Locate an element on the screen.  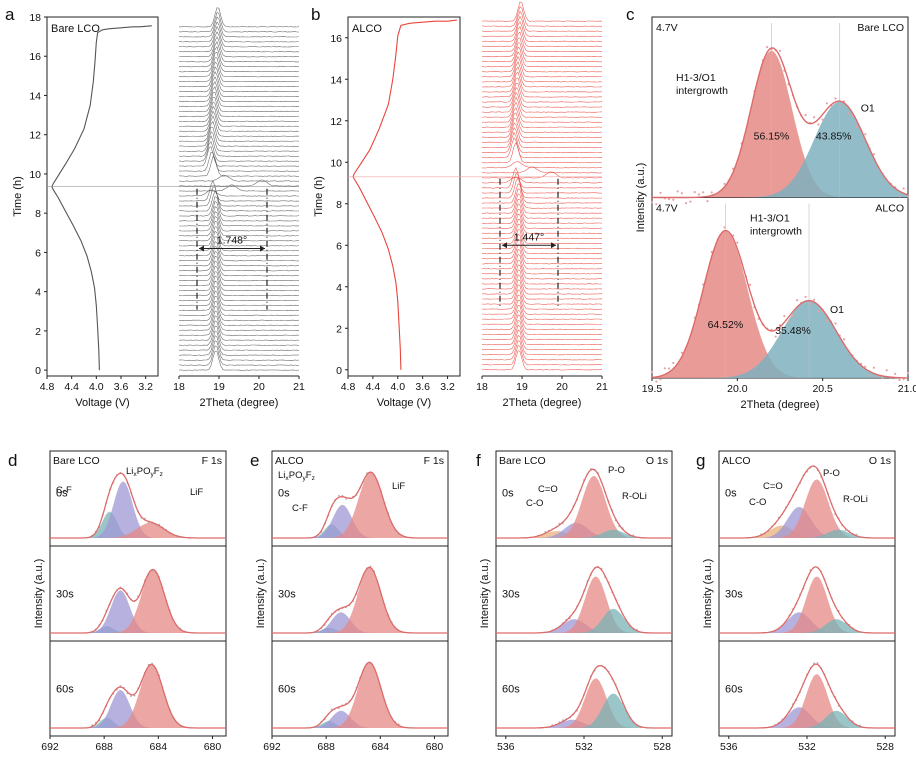
x-axis-title: 2Theta (degree) is located at coordinates (542, 403).